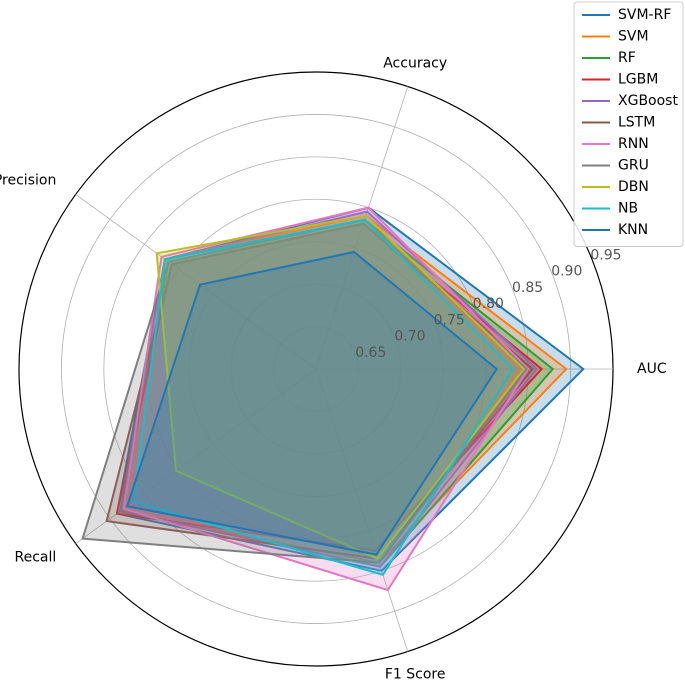  What do you see at coordinates (652, 369) in the screenshot?
I see `category-label: AUC` at bounding box center [652, 369].